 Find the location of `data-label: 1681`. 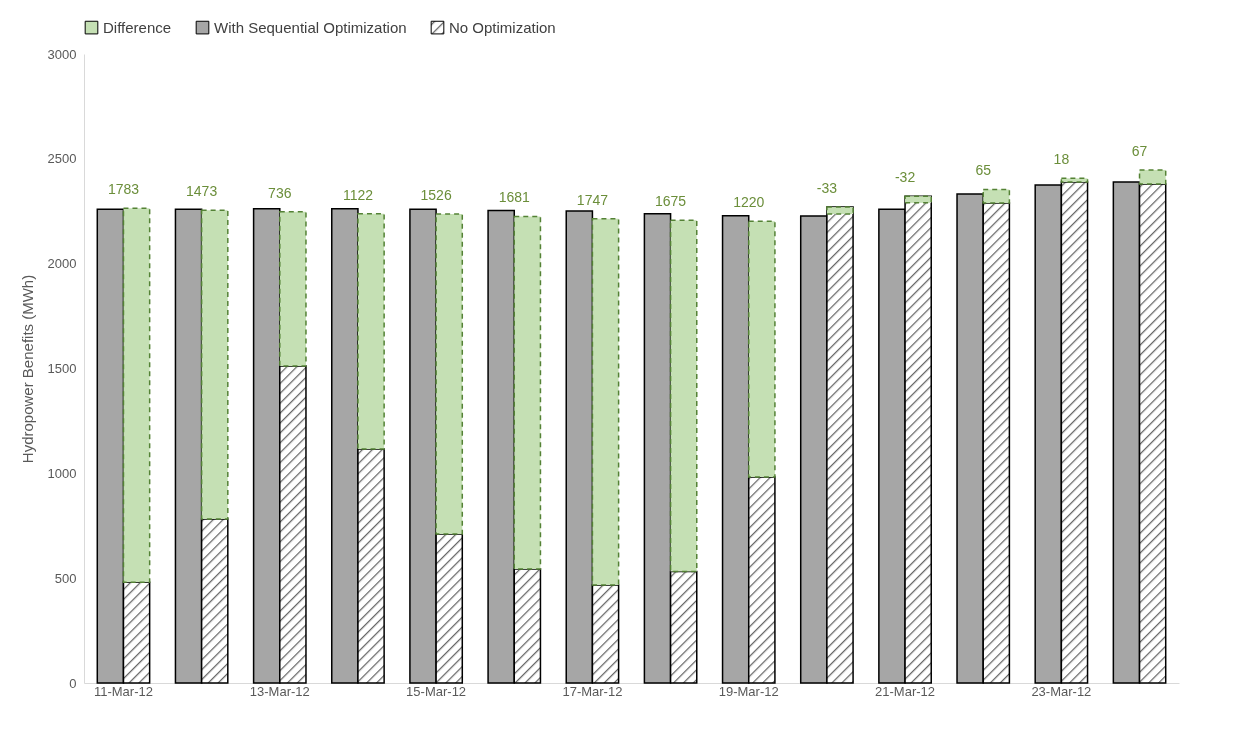

data-label: 1681 is located at coordinates (514, 197).